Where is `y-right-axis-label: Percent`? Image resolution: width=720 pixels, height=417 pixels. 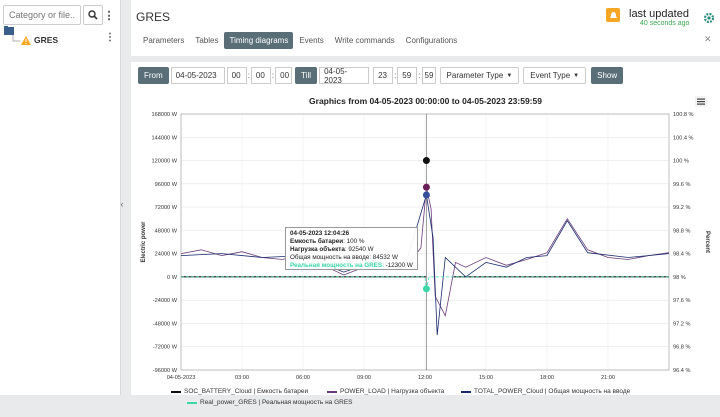
y-right-axis-label: Percent is located at coordinates (707, 242).